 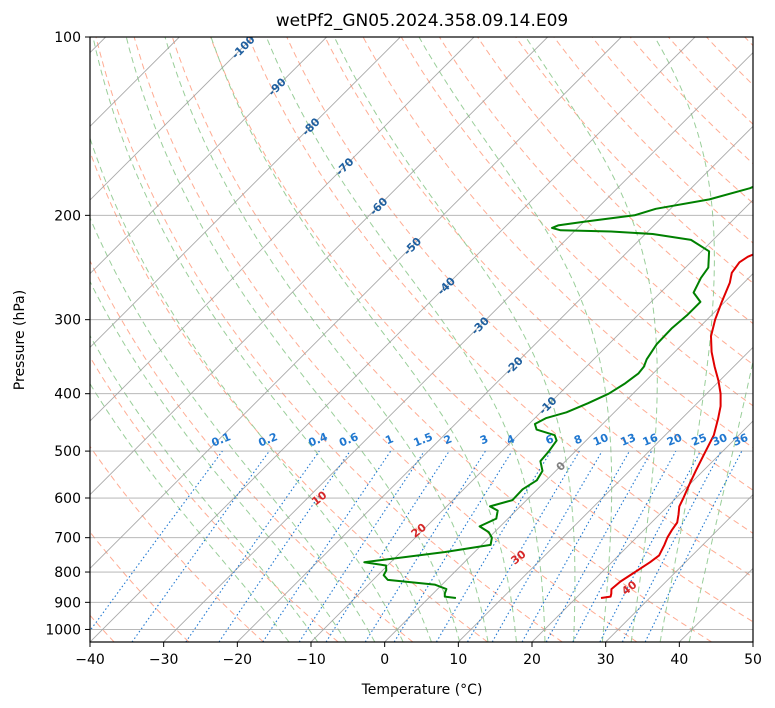 I want to click on mixing-ratio-label-text: 13, so click(x=628, y=440).